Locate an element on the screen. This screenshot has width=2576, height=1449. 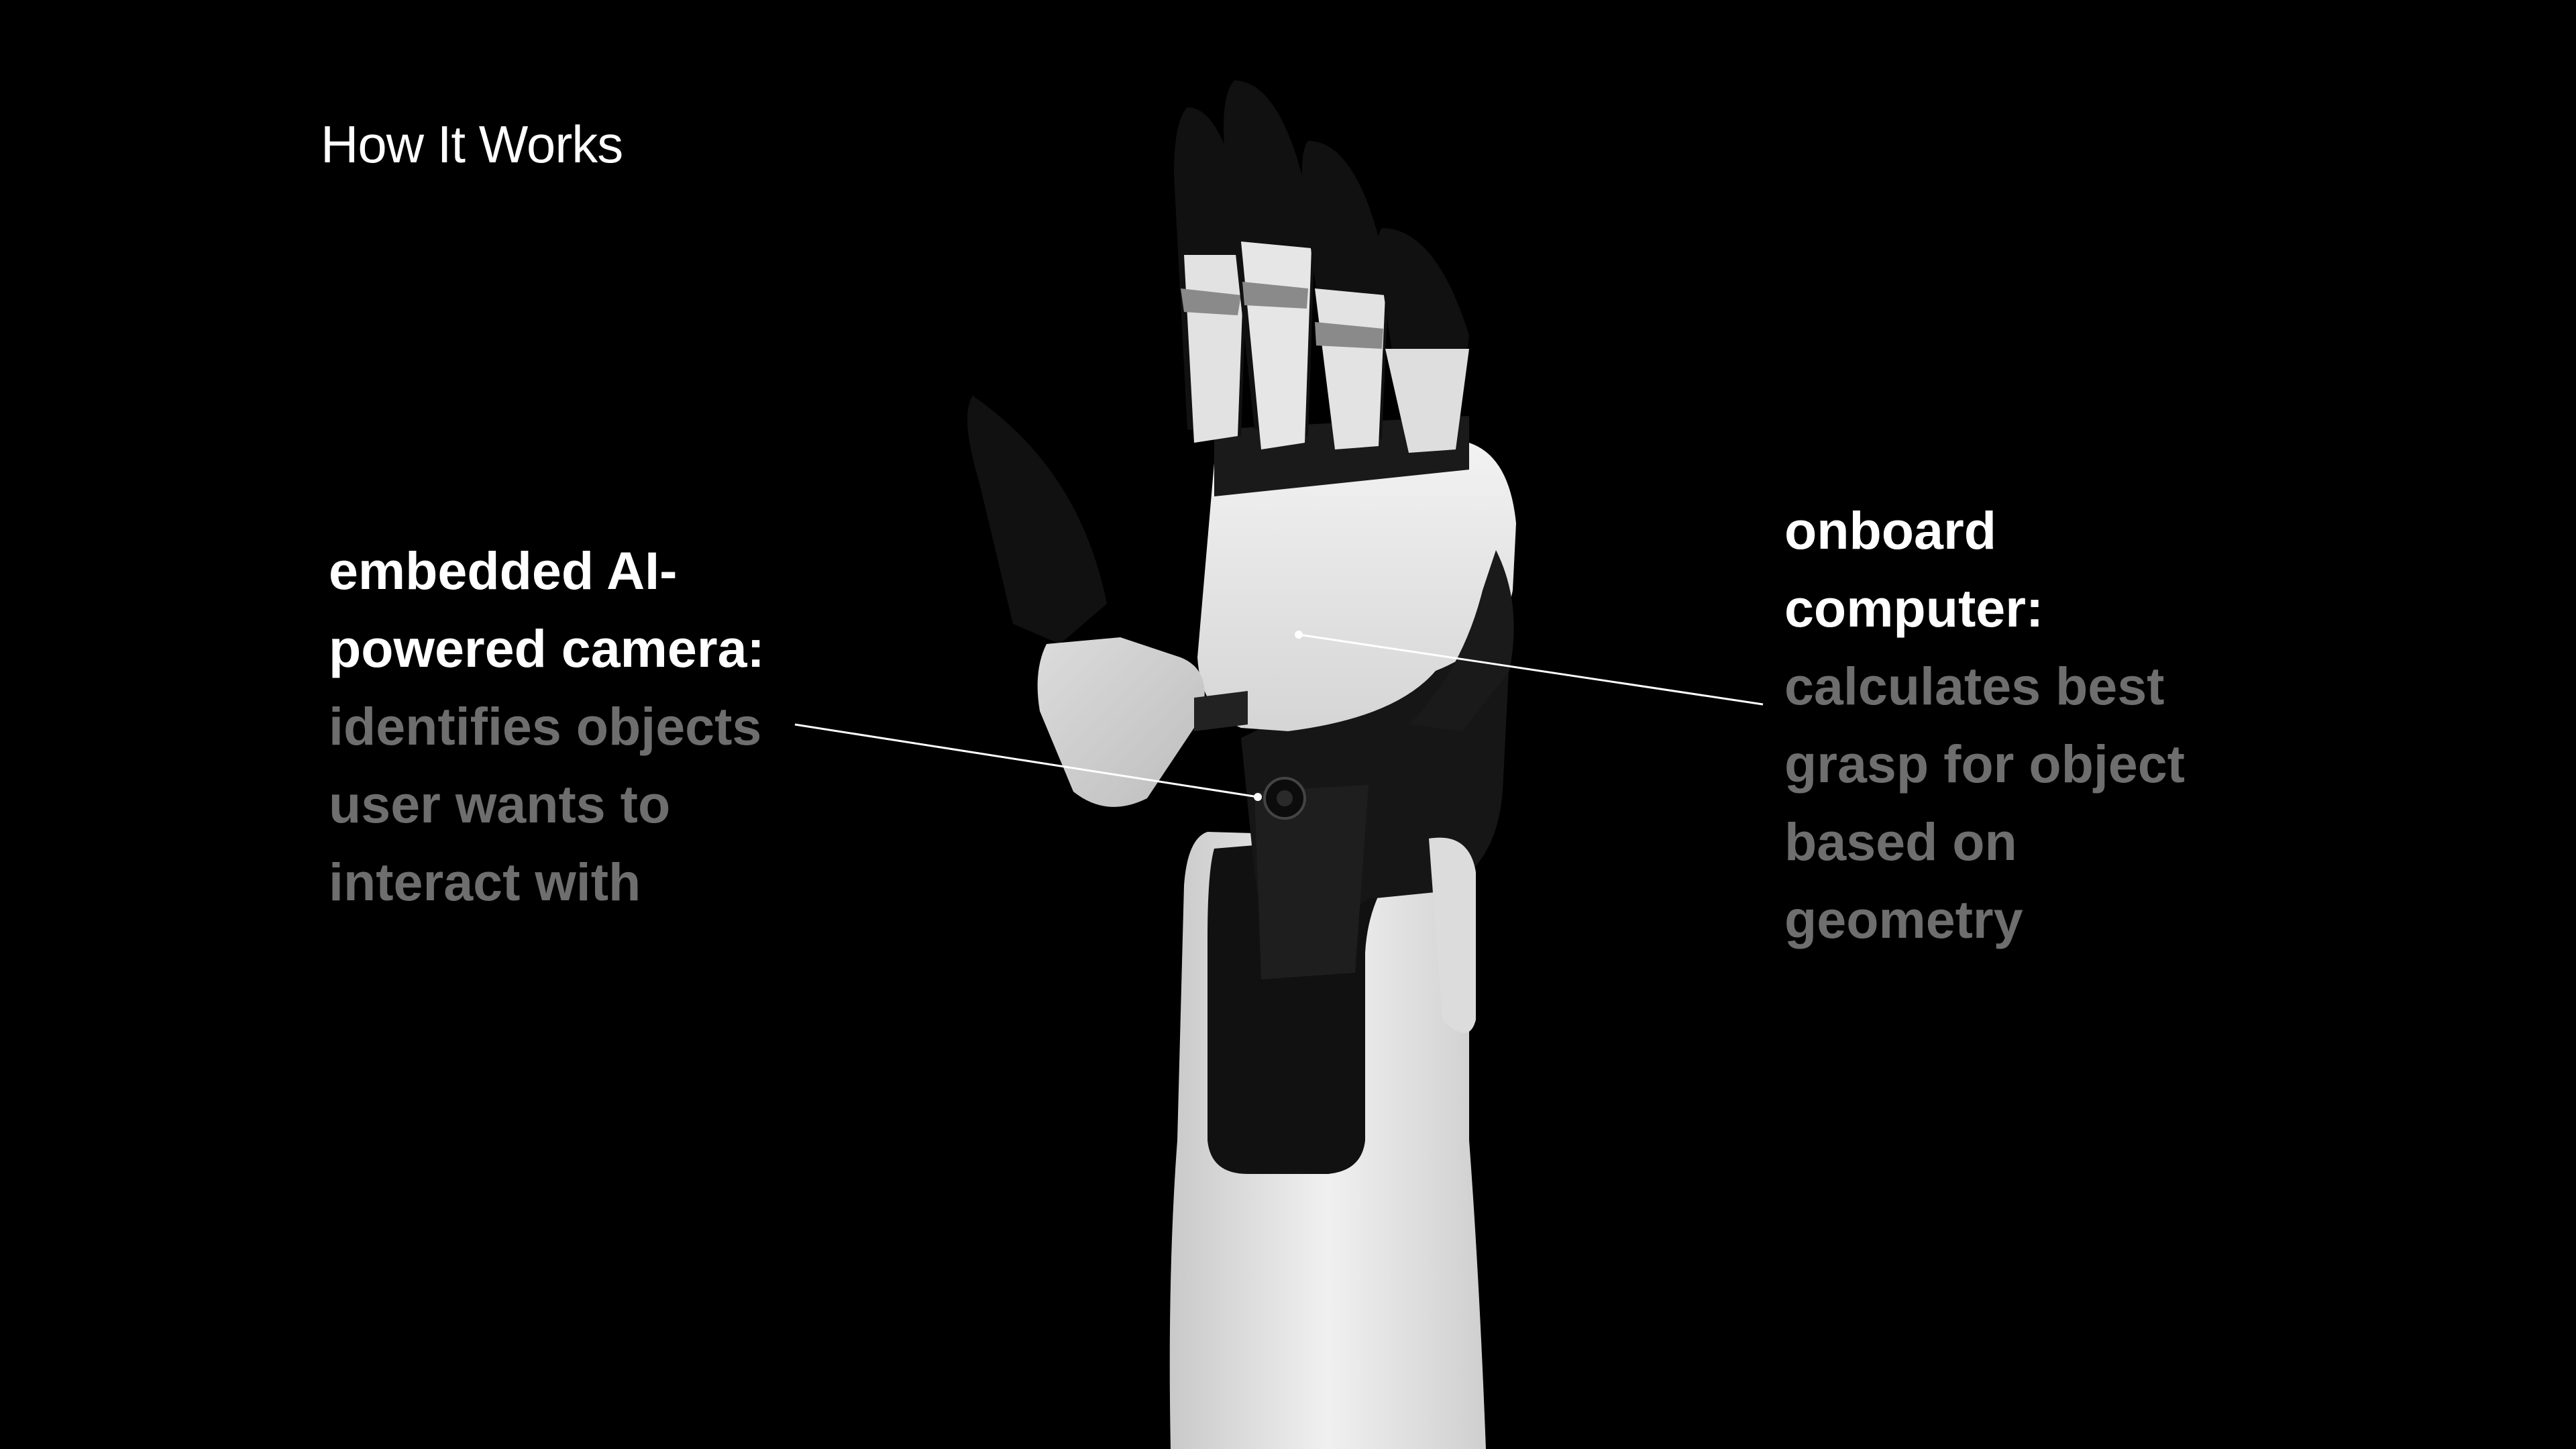
computer-callout-heading: onboard computer: is located at coordinates (1914, 569).